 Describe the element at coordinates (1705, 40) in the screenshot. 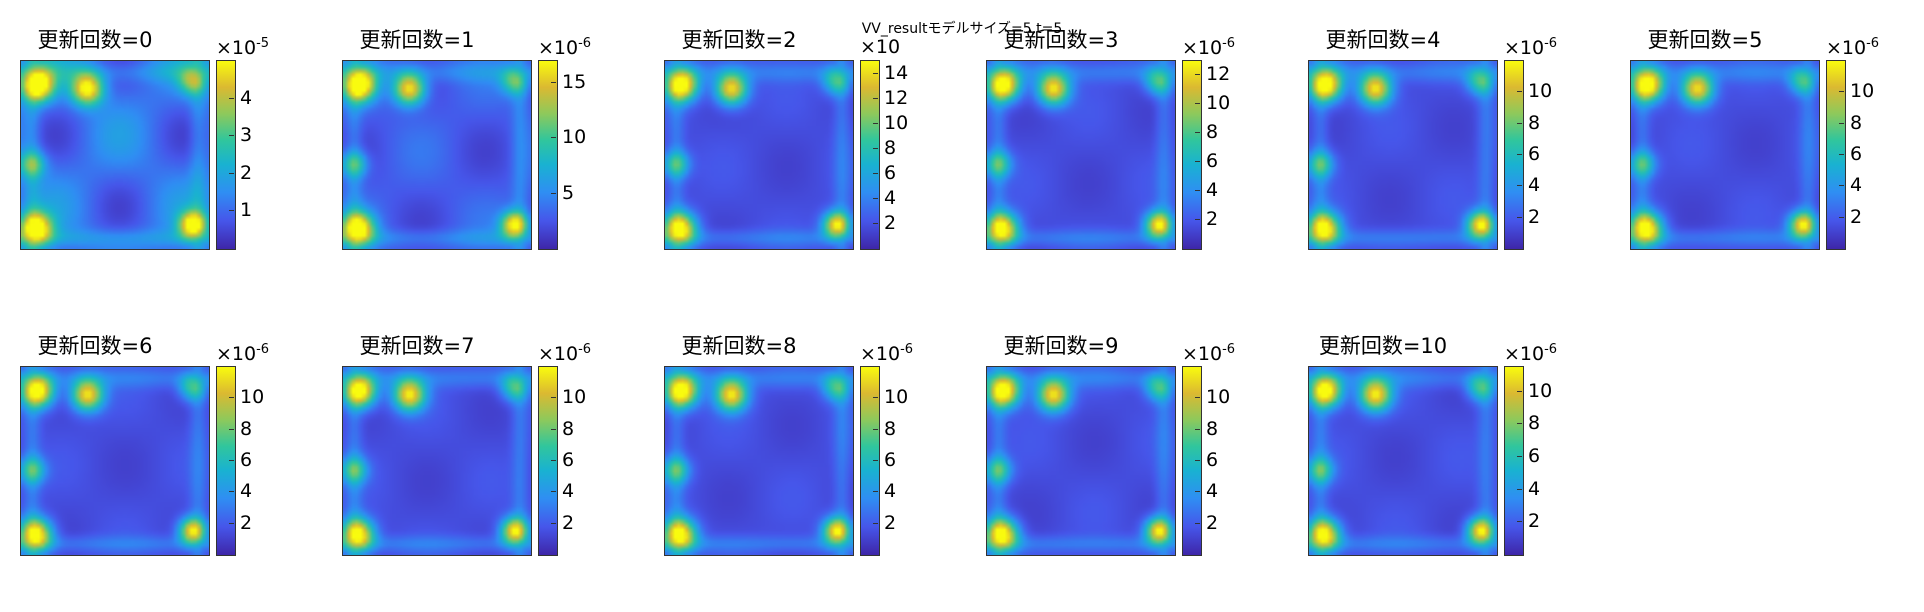

I see `panel-title: 更新回数=5` at that location.